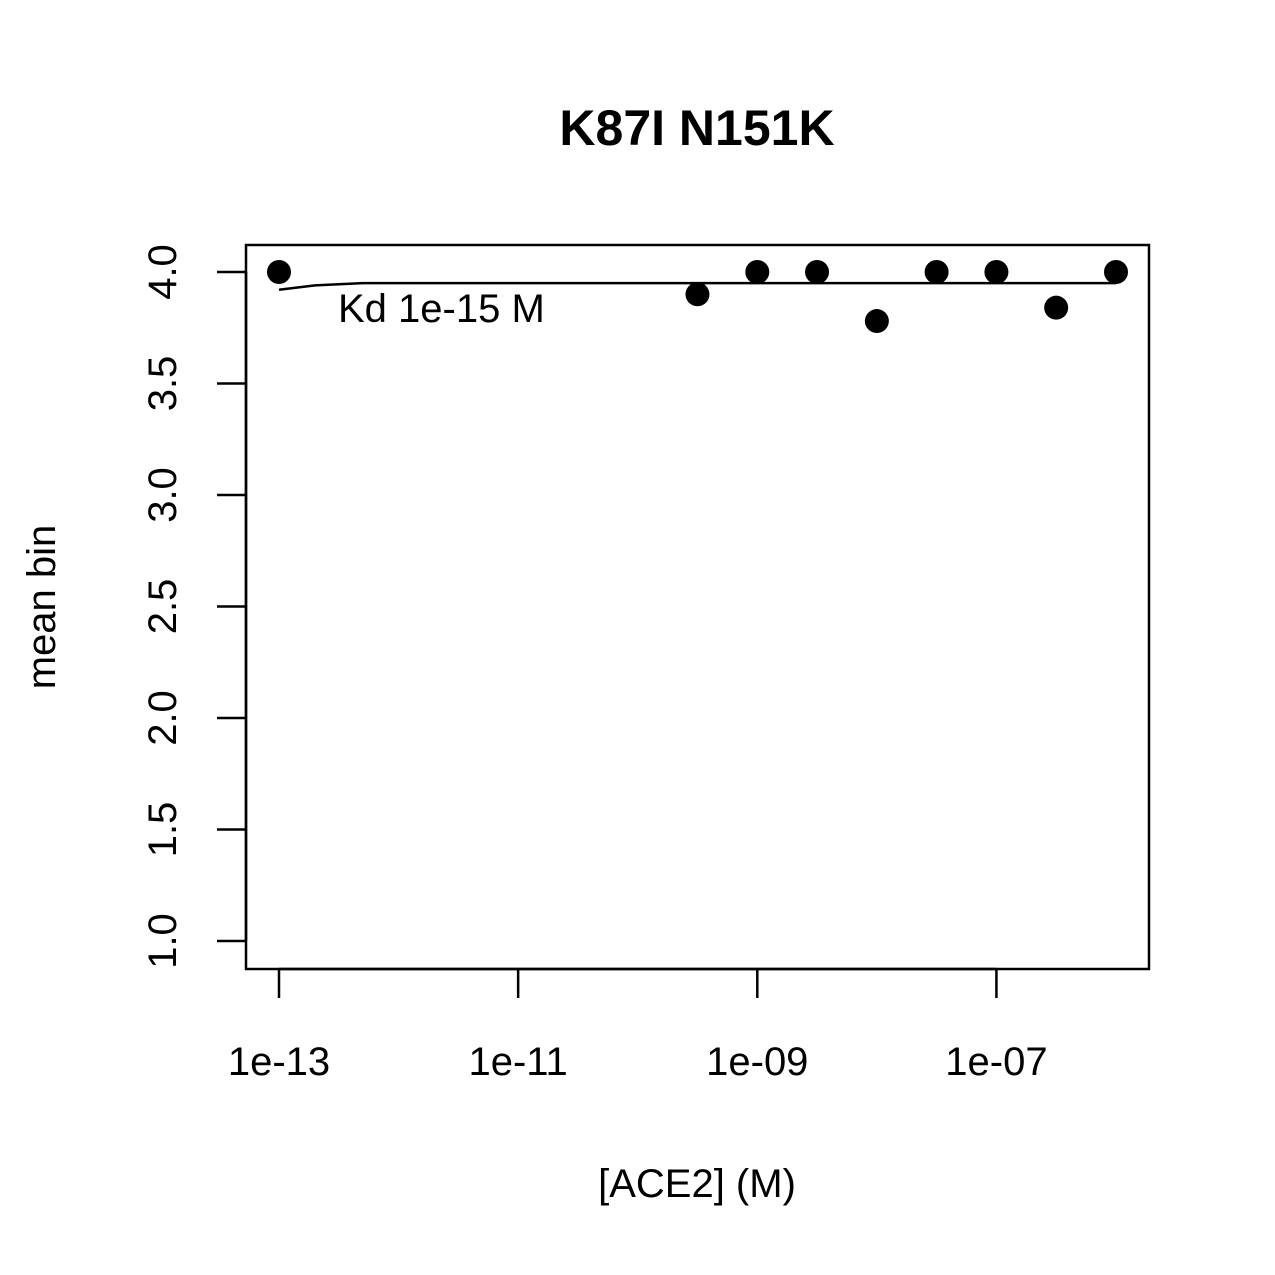 This screenshot has height=1275, width=1275. I want to click on x-tick-label: 1e-09, so click(757, 1062).